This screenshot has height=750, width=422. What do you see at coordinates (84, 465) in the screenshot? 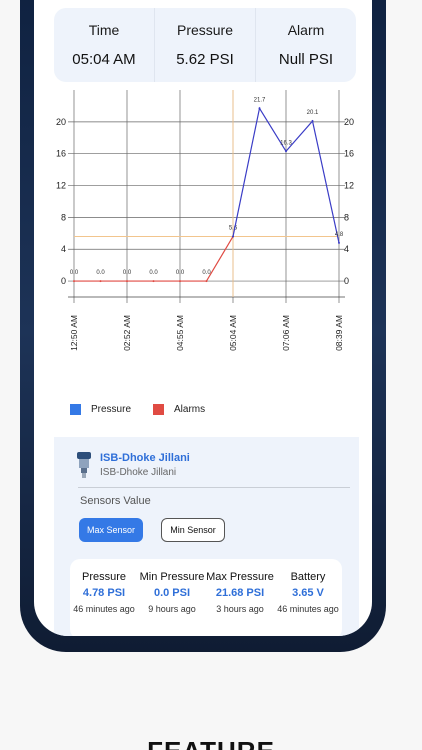
I see `pressure-sensor-icon` at bounding box center [84, 465].